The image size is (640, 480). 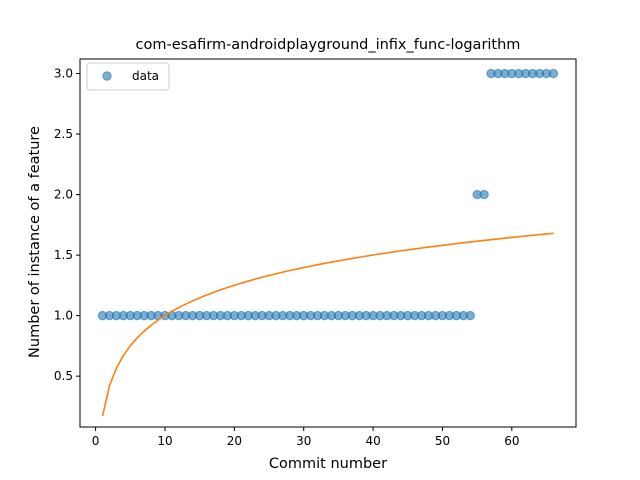 What do you see at coordinates (234, 441) in the screenshot?
I see `x-tick-label: 20` at bounding box center [234, 441].